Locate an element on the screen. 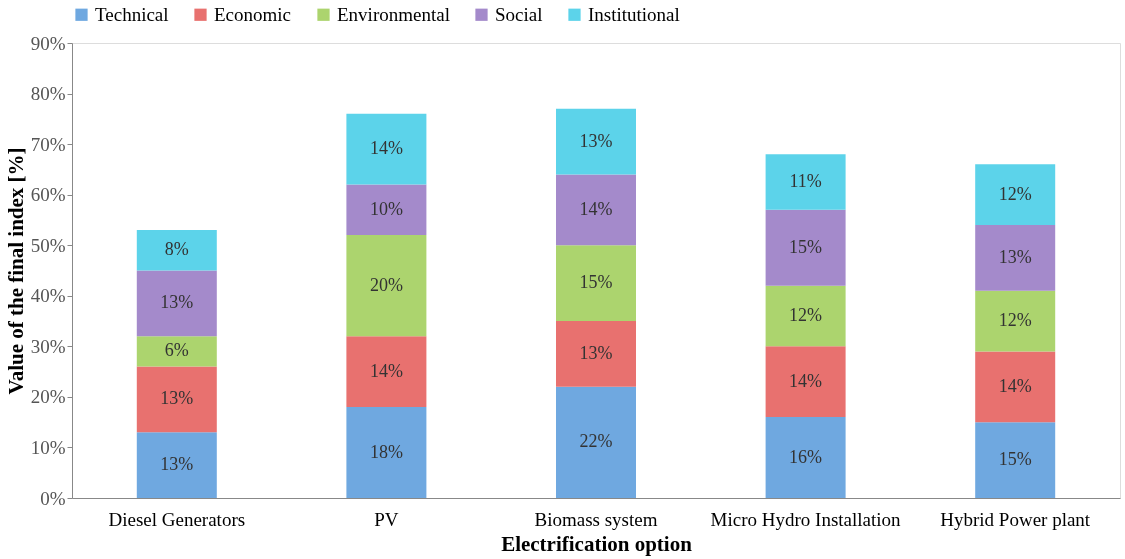 The height and width of the screenshot is (559, 1125). data-label: 16% is located at coordinates (806, 456).